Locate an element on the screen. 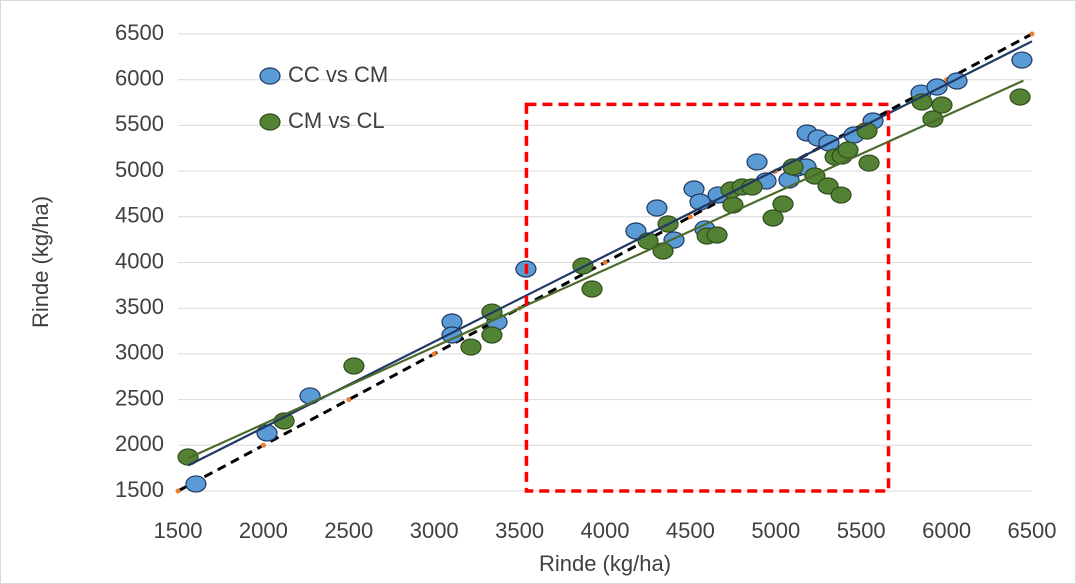  y-tick-label: 1500 is located at coordinates (139, 489).